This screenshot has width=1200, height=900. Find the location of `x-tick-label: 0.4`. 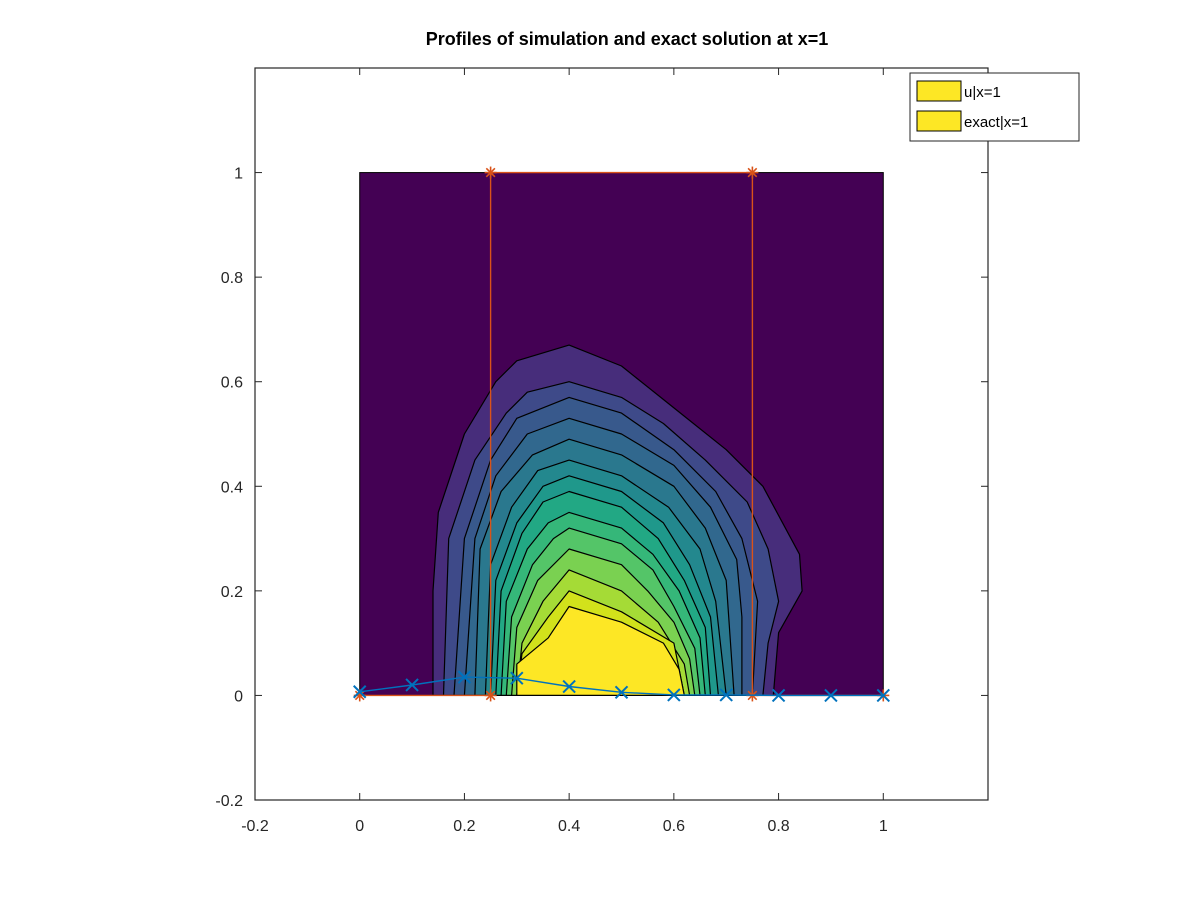

x-tick-label: 0.4 is located at coordinates (569, 826).